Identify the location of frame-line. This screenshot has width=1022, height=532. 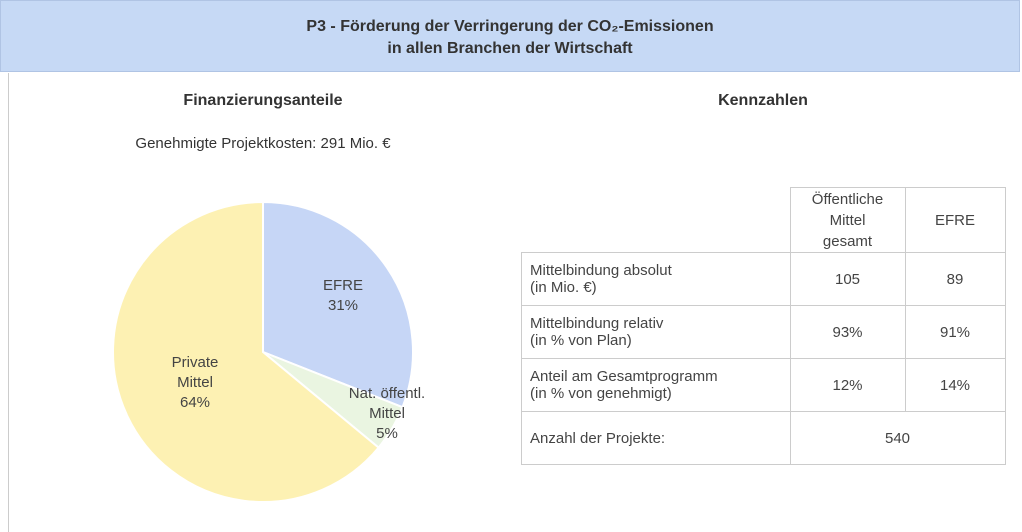
(8, 302).